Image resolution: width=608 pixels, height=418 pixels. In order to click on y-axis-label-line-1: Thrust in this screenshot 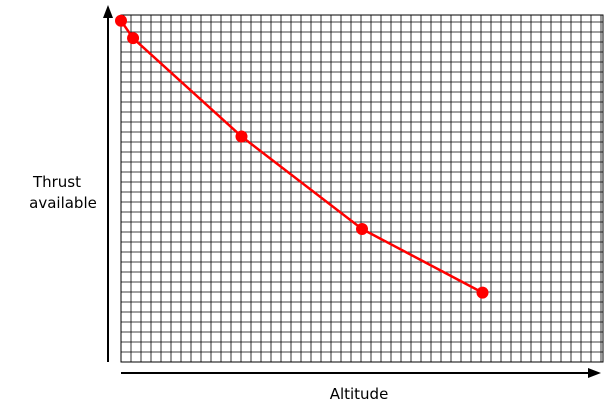, I will do `click(56, 182)`.